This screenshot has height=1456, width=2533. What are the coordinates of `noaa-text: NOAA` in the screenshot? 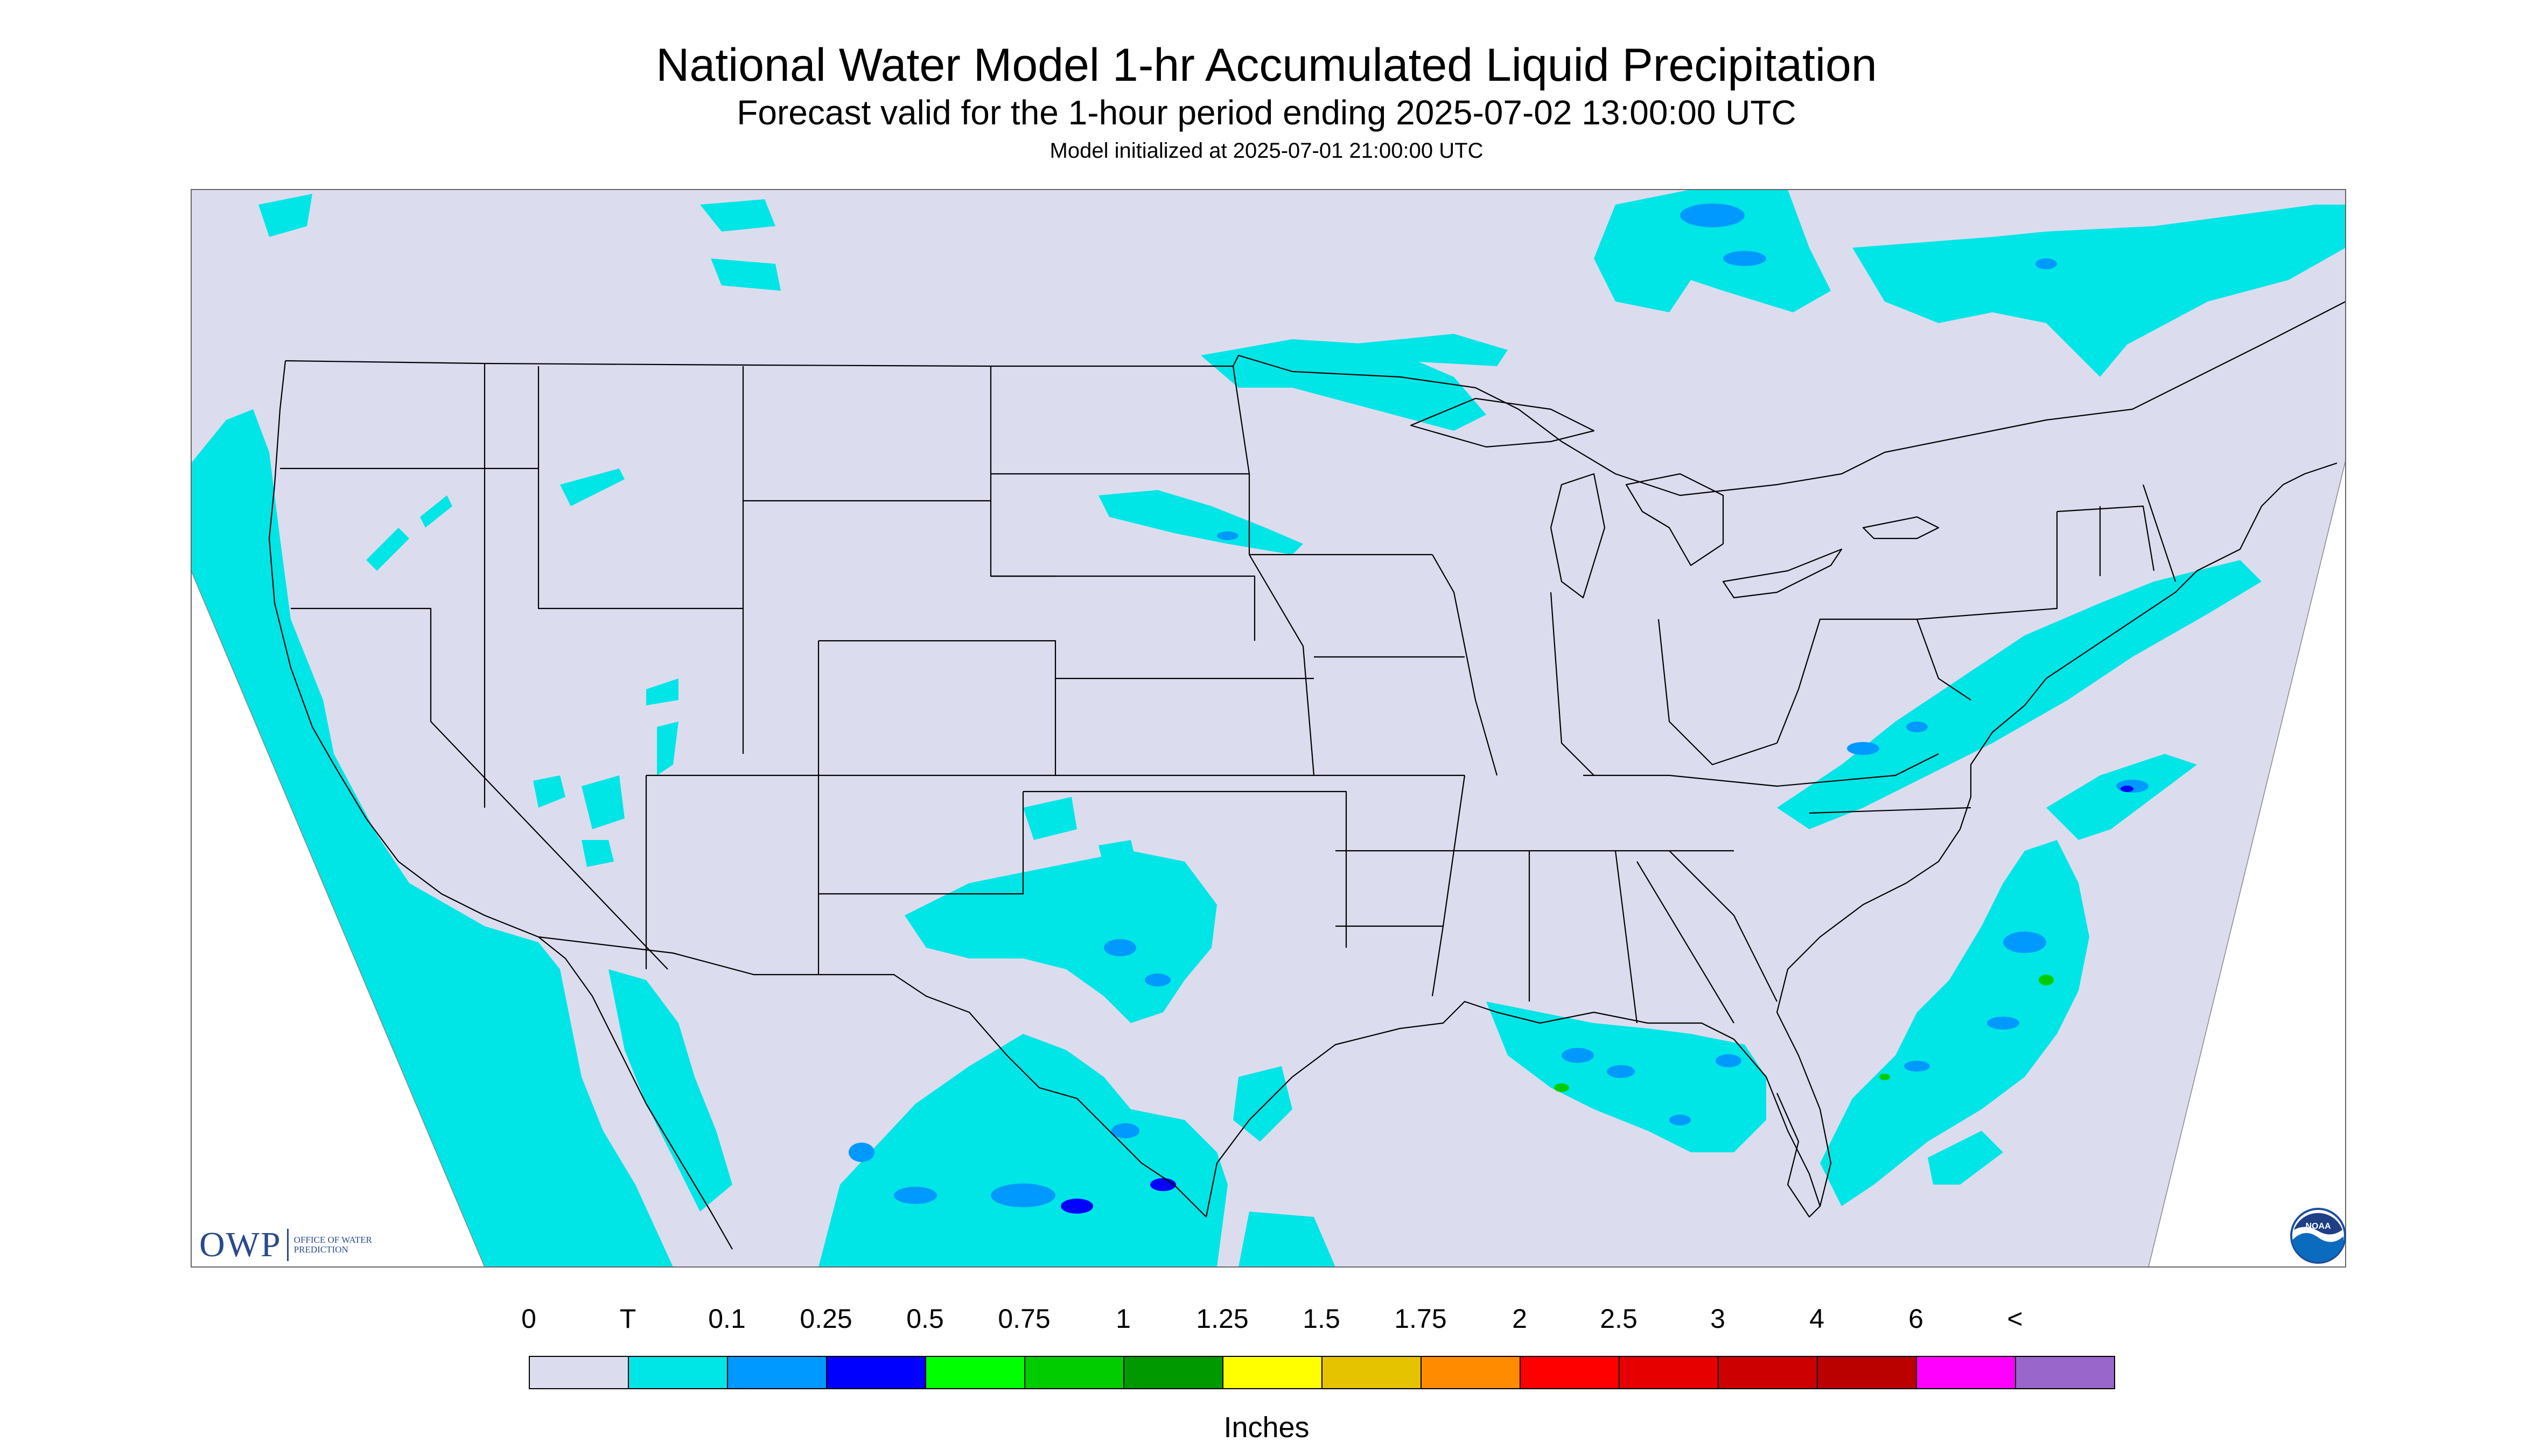 It's located at (2318, 1226).